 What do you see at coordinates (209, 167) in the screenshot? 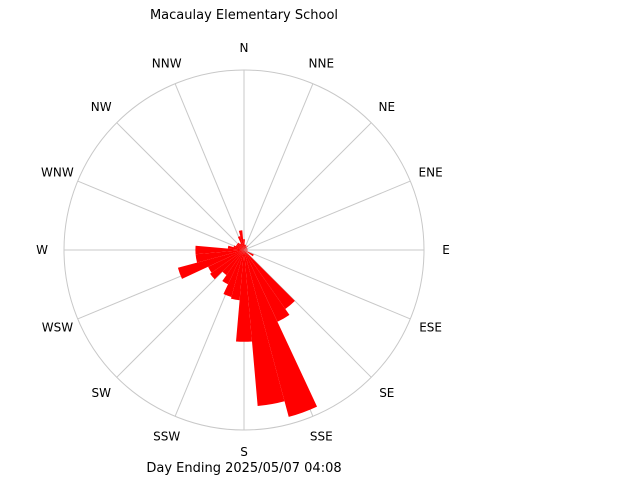
I see `spoke-nnw` at bounding box center [209, 167].